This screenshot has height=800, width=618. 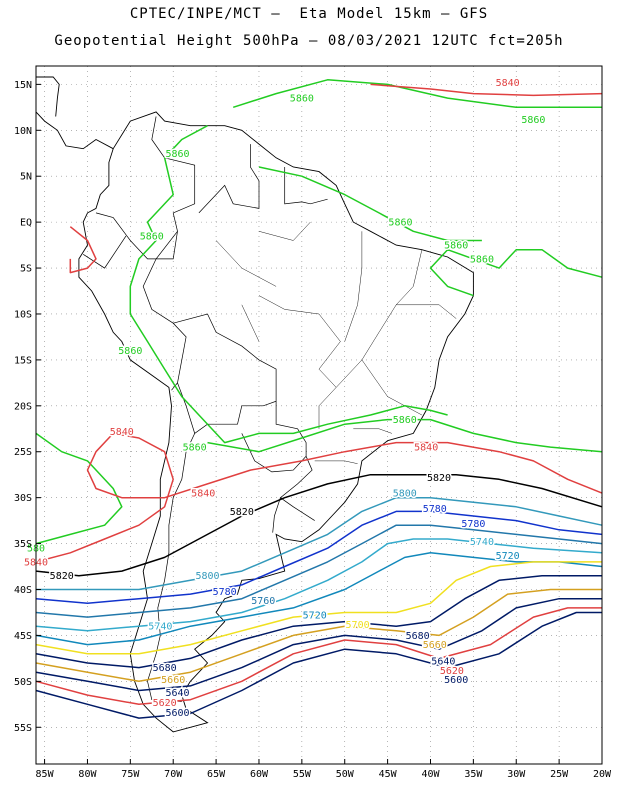 What do you see at coordinates (23, 544) in the screenshot?
I see `lat-tick-label: 35S` at bounding box center [23, 544].